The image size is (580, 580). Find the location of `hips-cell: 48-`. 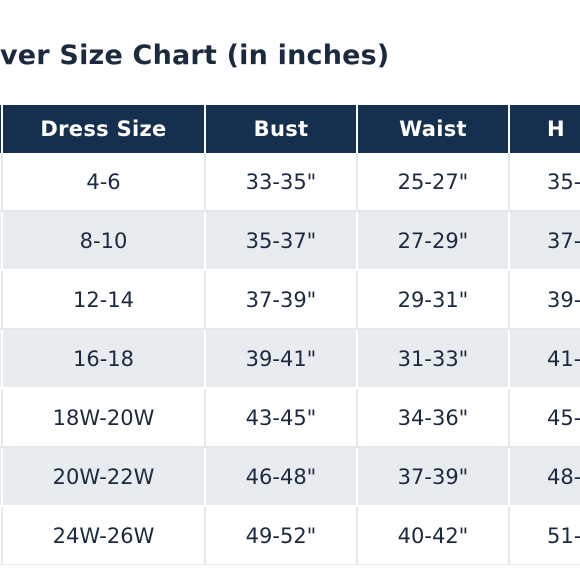

hips-cell: 48- is located at coordinates (544, 477).